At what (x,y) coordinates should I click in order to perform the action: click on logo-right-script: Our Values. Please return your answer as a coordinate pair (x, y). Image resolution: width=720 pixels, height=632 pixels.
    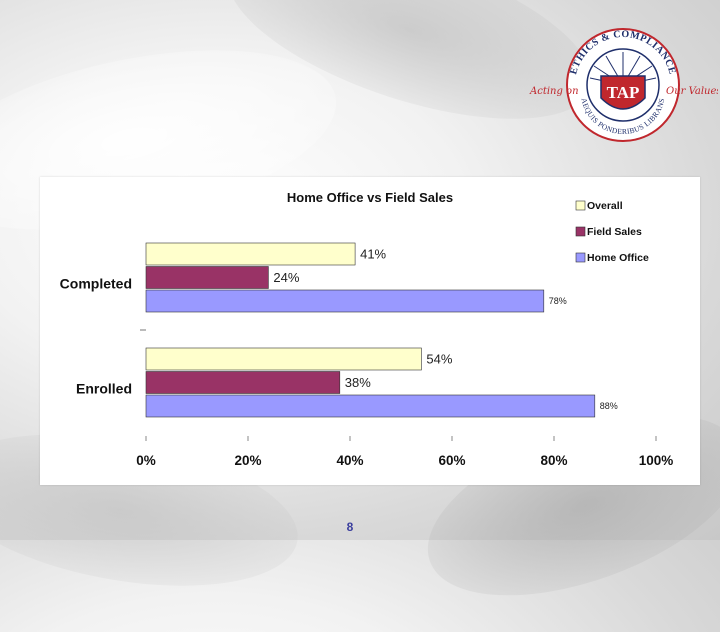
    Looking at the image, I should click on (692, 91).